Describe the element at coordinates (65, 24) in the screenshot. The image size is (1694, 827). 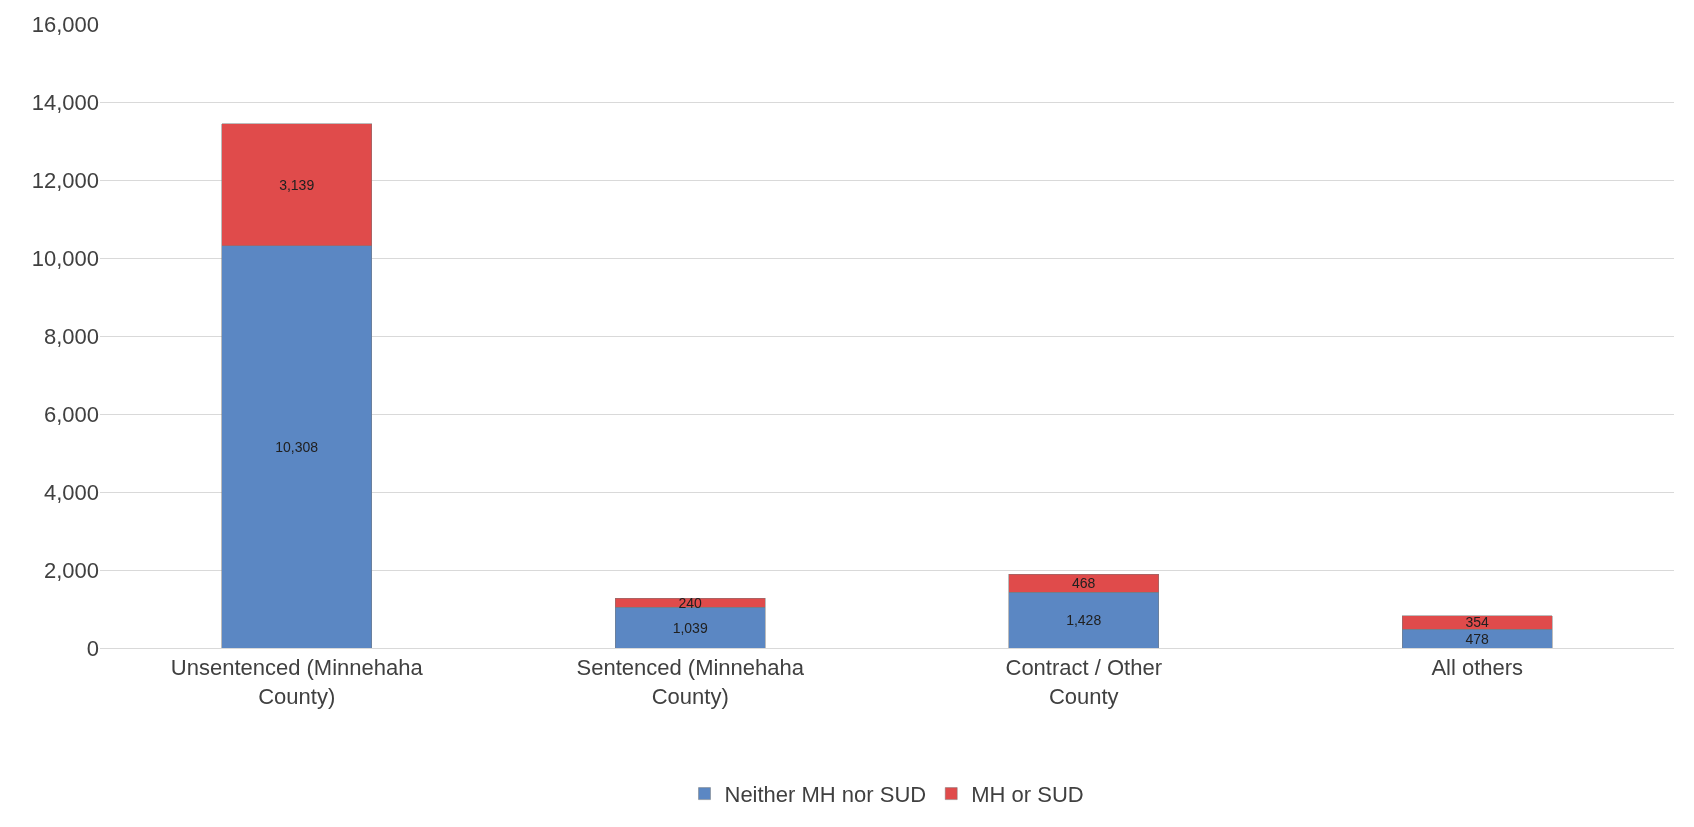
I see `y-tick-label: 16,000` at that location.